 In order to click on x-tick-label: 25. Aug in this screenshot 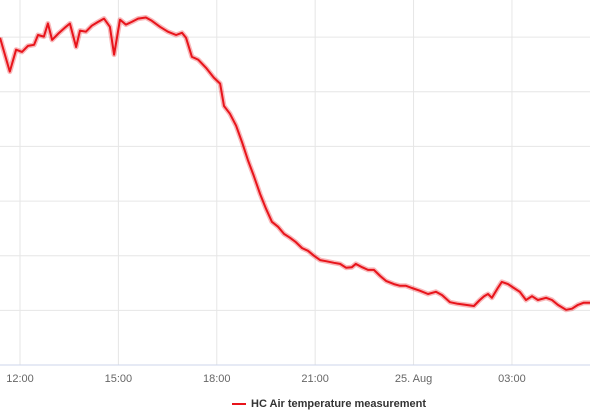, I will do `click(413, 379)`.